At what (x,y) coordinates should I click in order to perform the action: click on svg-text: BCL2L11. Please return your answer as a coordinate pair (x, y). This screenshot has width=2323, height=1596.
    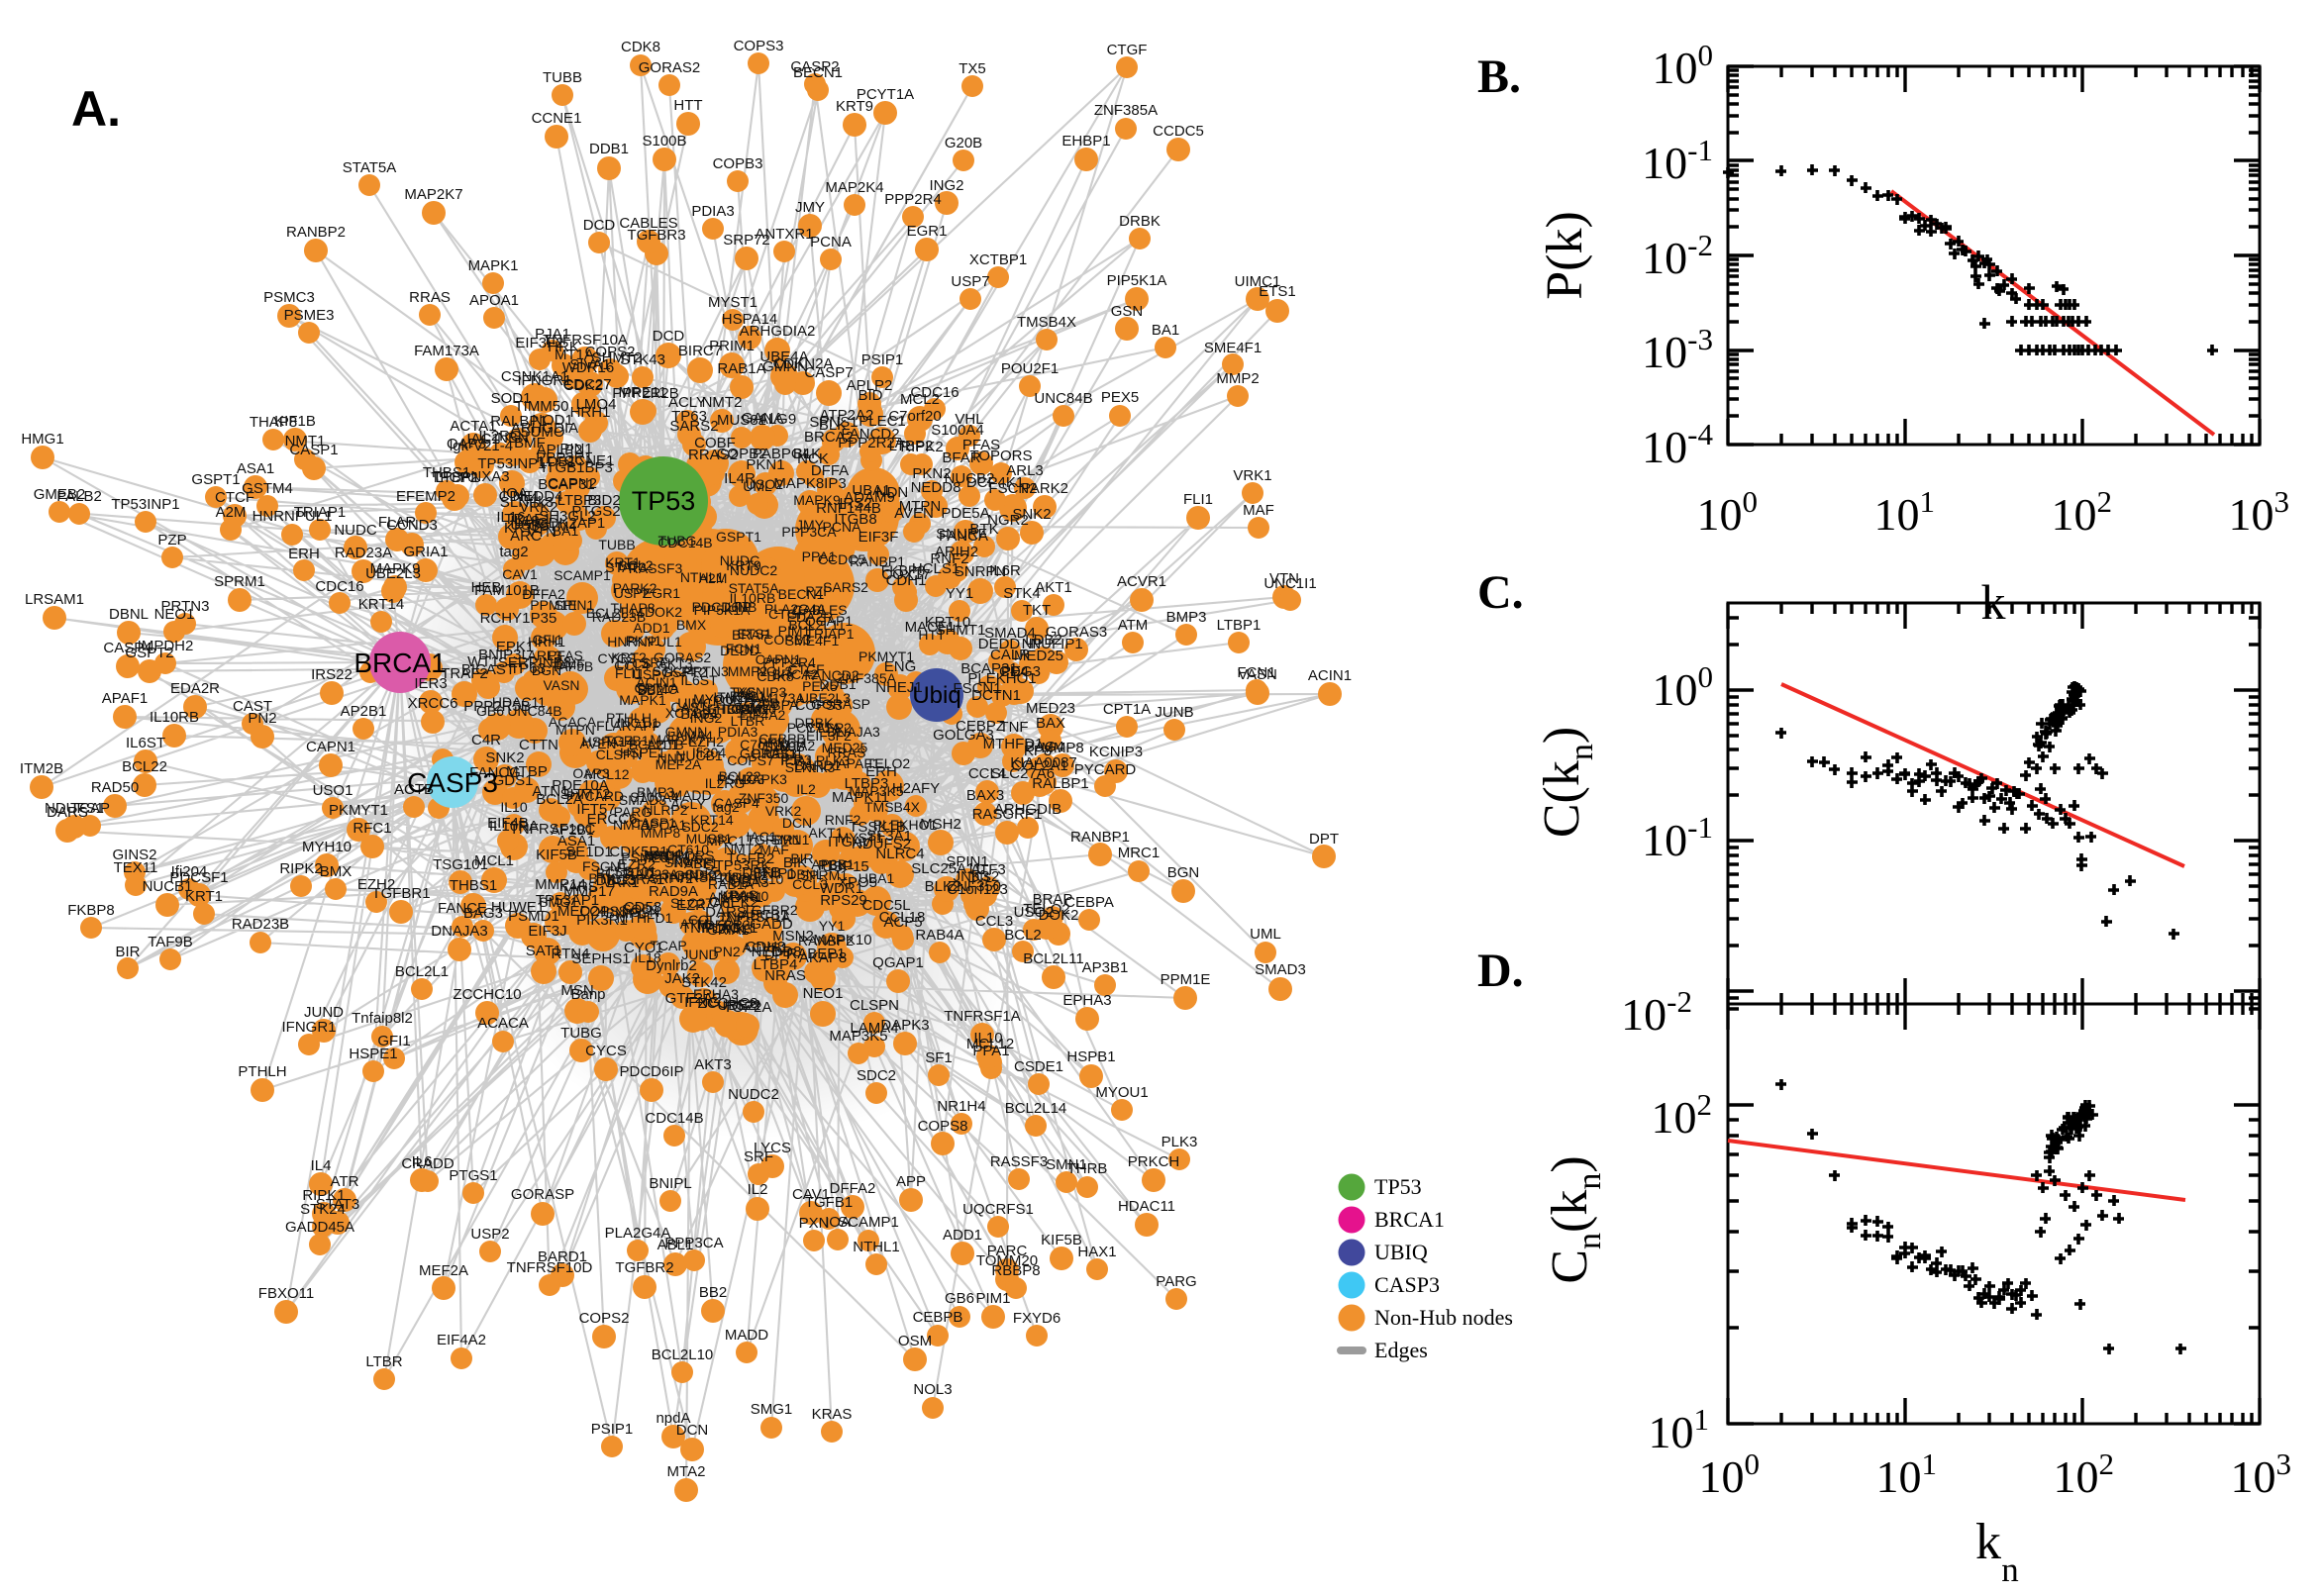
    Looking at the image, I should click on (817, 625).